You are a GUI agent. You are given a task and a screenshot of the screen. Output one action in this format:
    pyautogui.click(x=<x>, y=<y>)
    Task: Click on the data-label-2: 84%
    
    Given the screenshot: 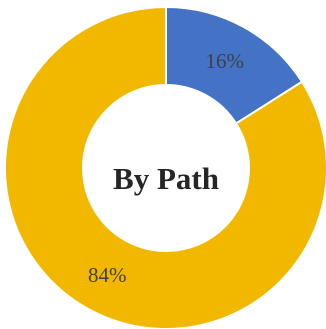 What is the action you would take?
    pyautogui.click(x=107, y=275)
    